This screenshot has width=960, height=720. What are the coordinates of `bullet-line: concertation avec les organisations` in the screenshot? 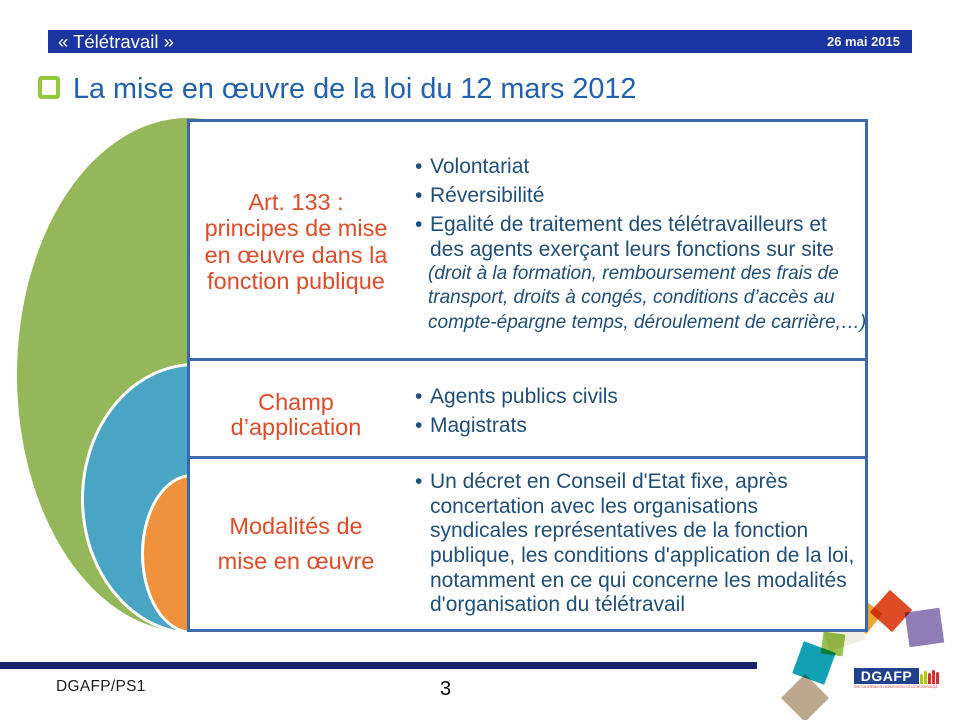 It's located at (640, 507).